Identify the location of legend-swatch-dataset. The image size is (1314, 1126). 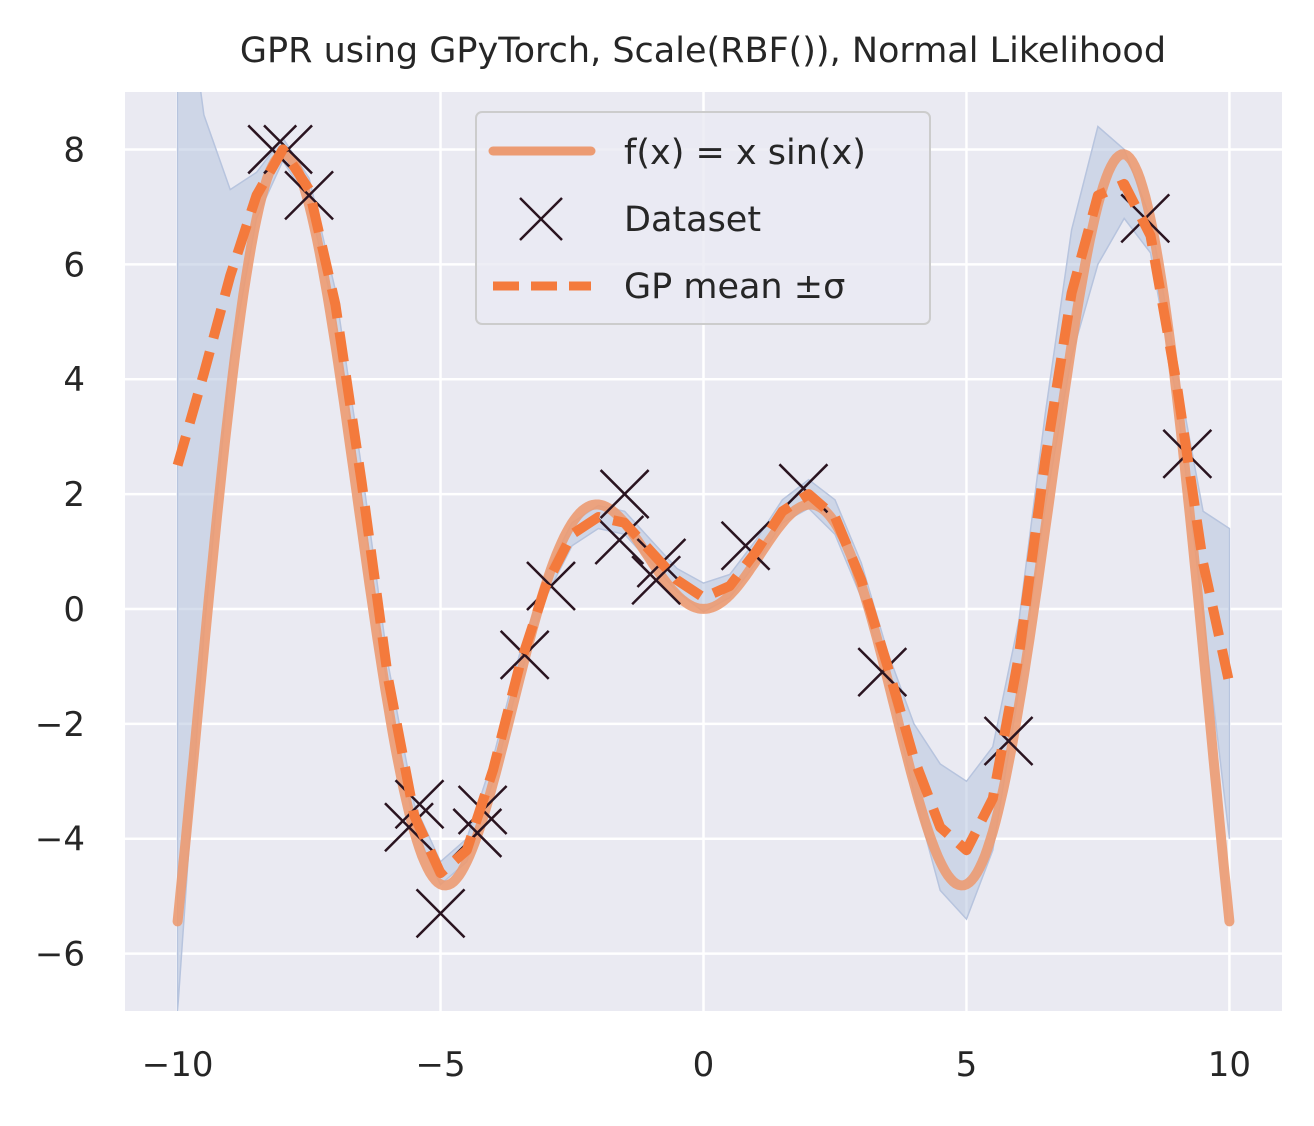
(541, 219).